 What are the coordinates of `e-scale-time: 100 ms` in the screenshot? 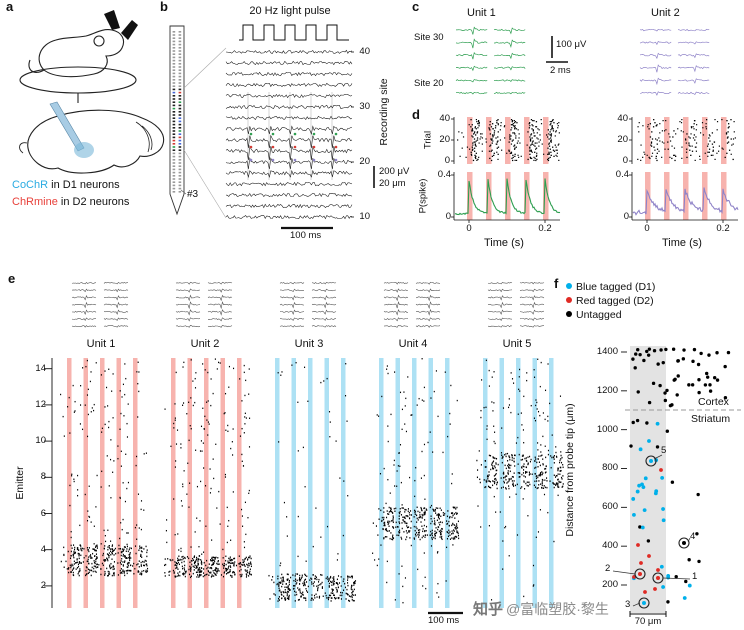 It's located at (444, 620).